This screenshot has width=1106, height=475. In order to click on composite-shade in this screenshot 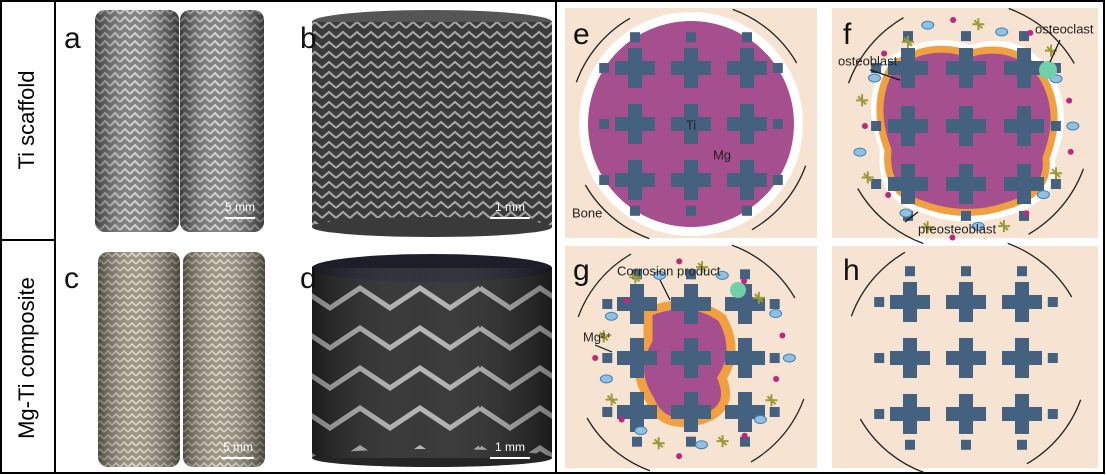, I will do `click(432, 363)`.